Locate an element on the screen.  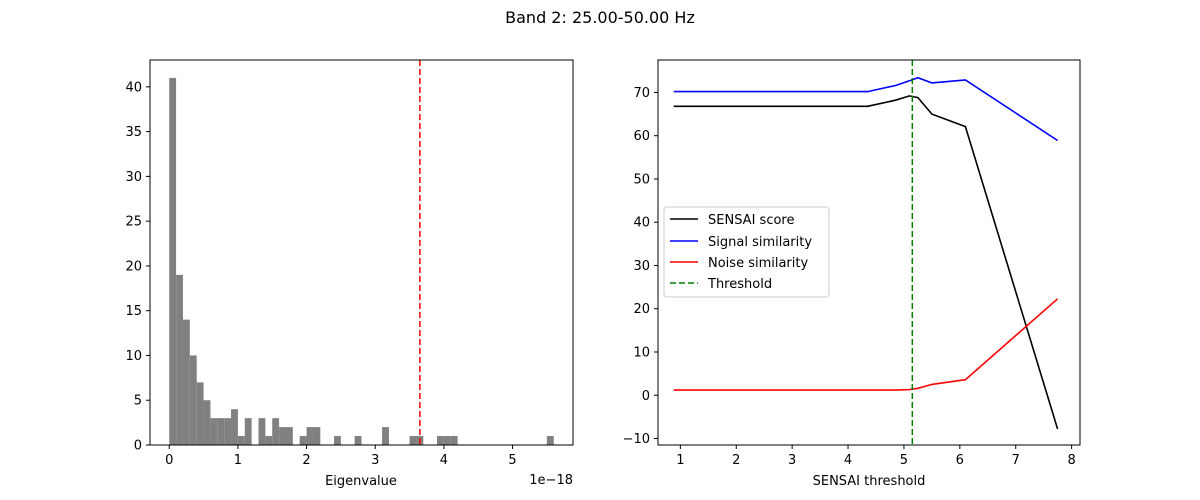
legend-label-sensai-score: SENSAI score is located at coordinates (751, 220).